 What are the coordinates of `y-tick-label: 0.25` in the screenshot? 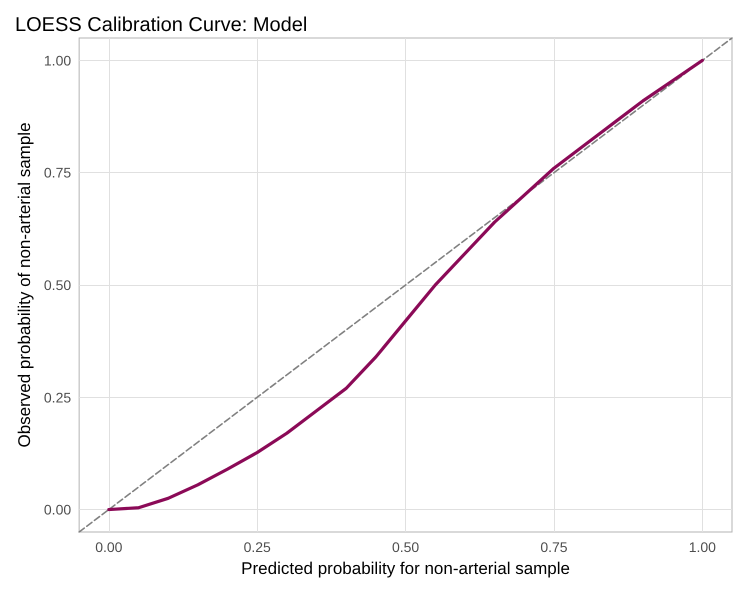 It's located at (58, 397).